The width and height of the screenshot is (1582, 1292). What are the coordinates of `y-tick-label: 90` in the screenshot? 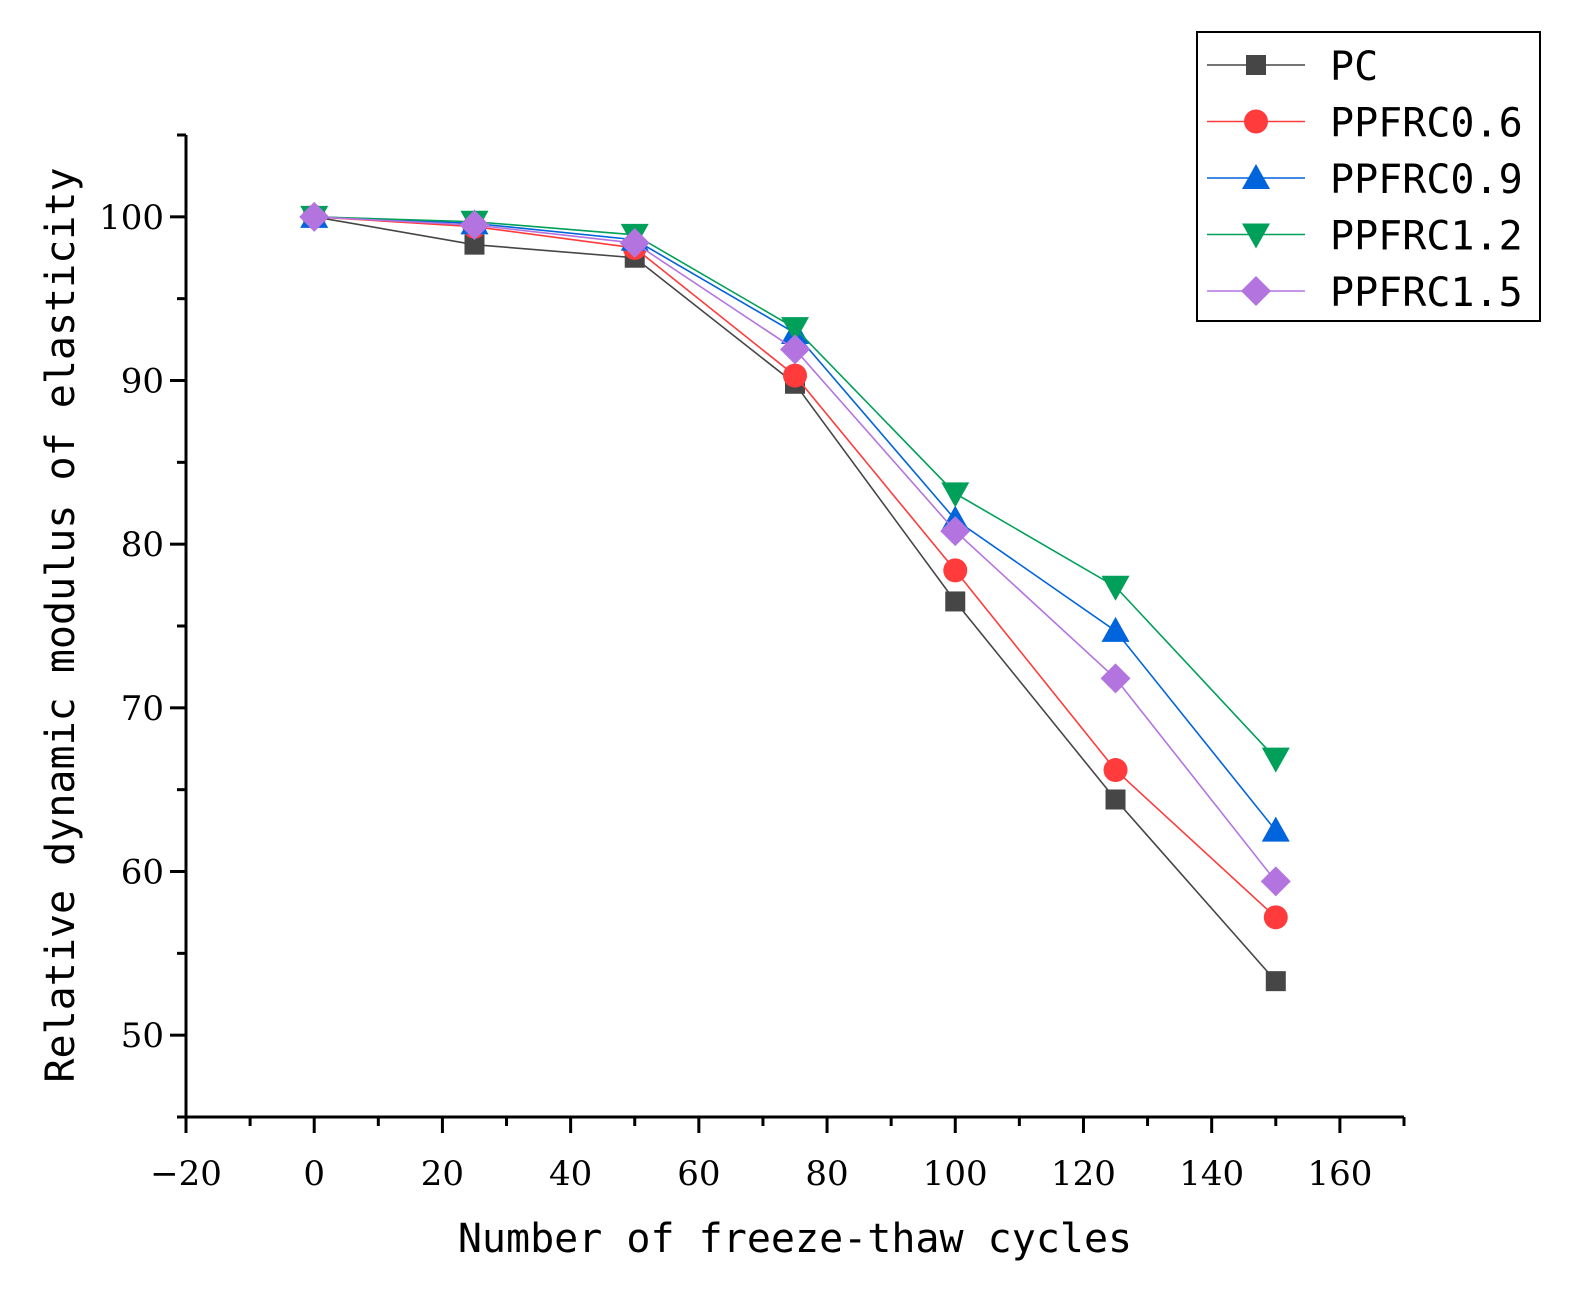 It's located at (142, 382).